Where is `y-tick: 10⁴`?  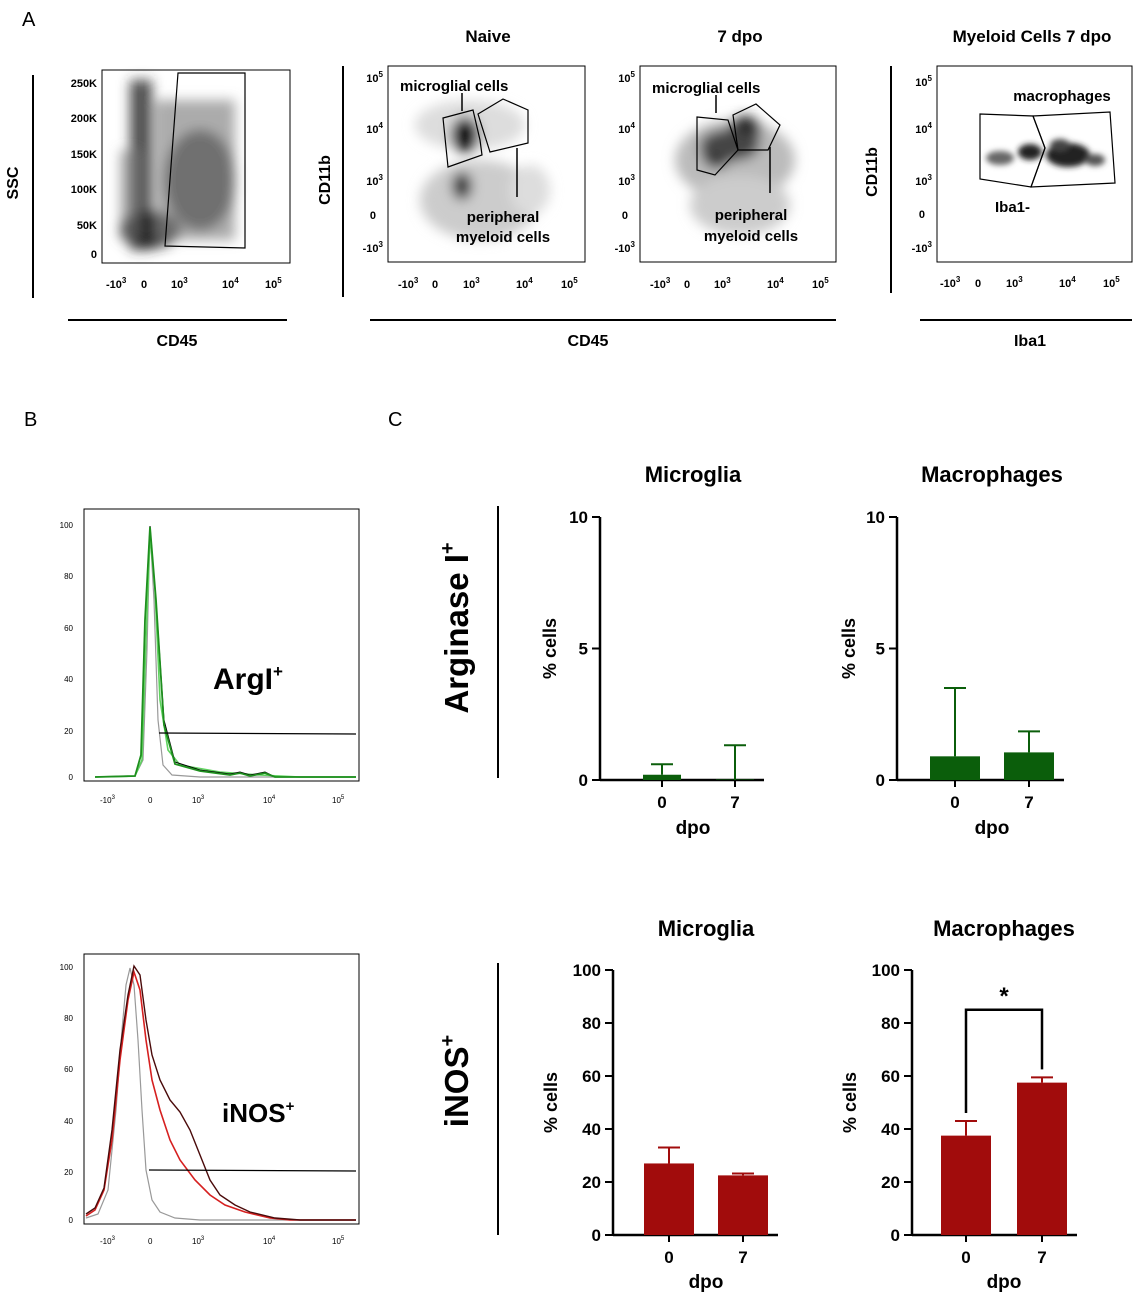 y-tick: 10⁴ is located at coordinates (374, 128).